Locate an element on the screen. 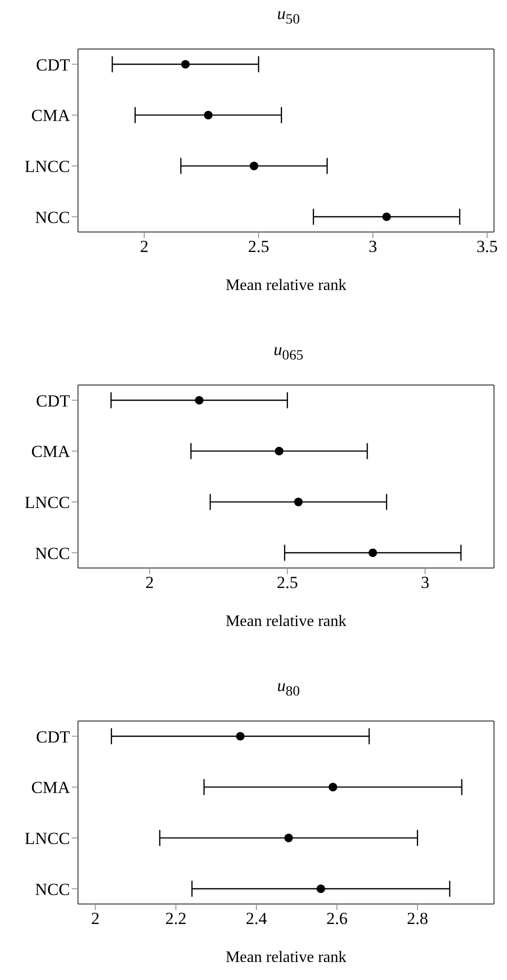 The height and width of the screenshot is (980, 507). chart-title: u$_{80}$ is located at coordinates (288, 688).